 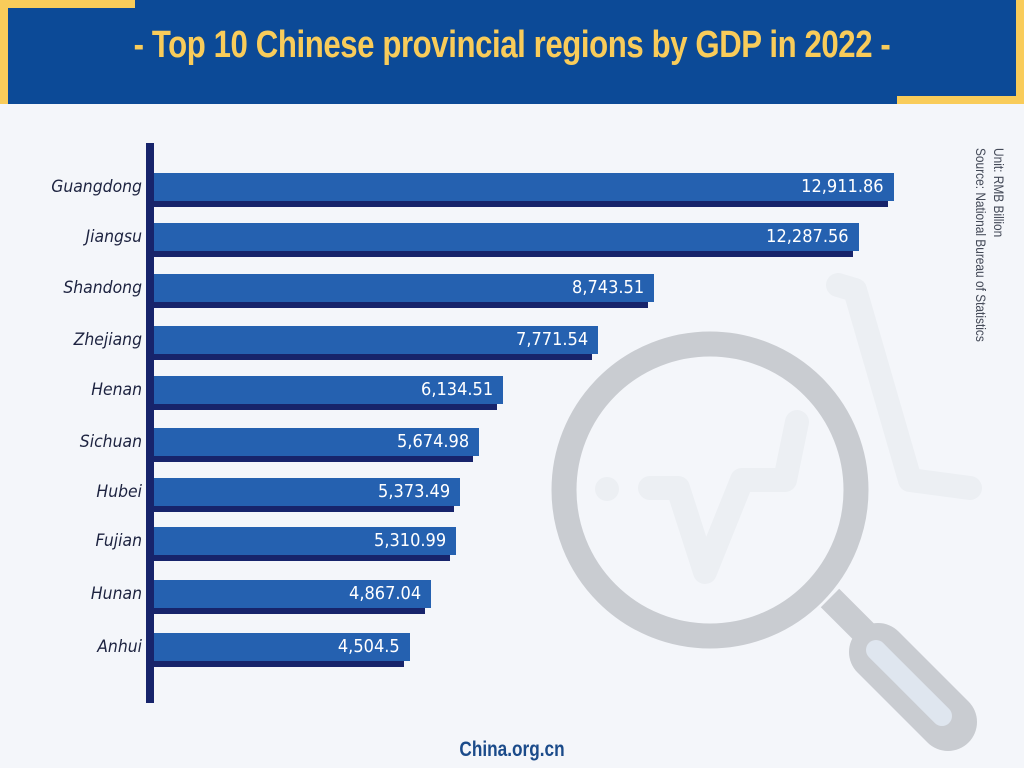 I want to click on category-label: Zhejiang, so click(x=107, y=340).